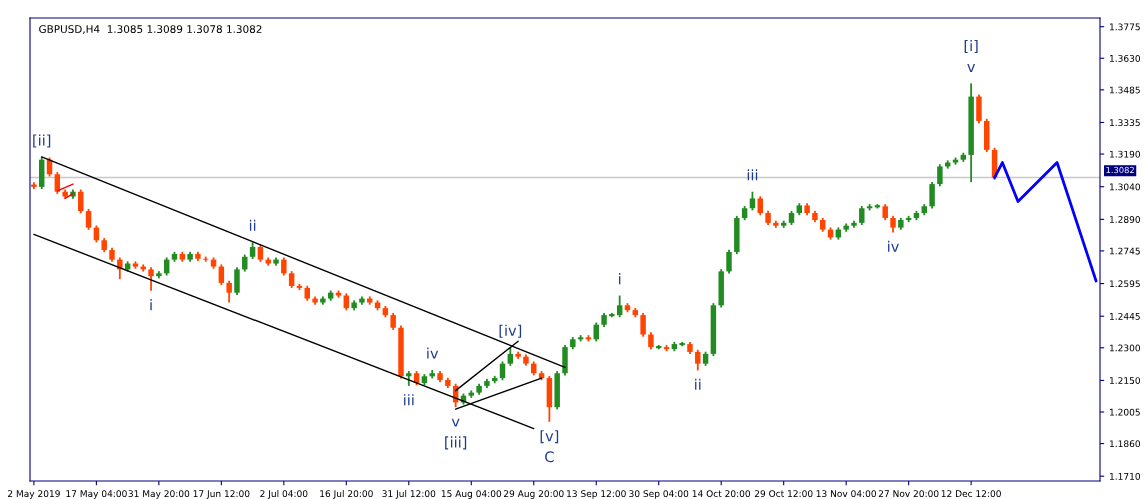 Image resolution: width=1144 pixels, height=499 pixels. I want to click on x-tick-label: 14 Oct 20:00, so click(721, 494).